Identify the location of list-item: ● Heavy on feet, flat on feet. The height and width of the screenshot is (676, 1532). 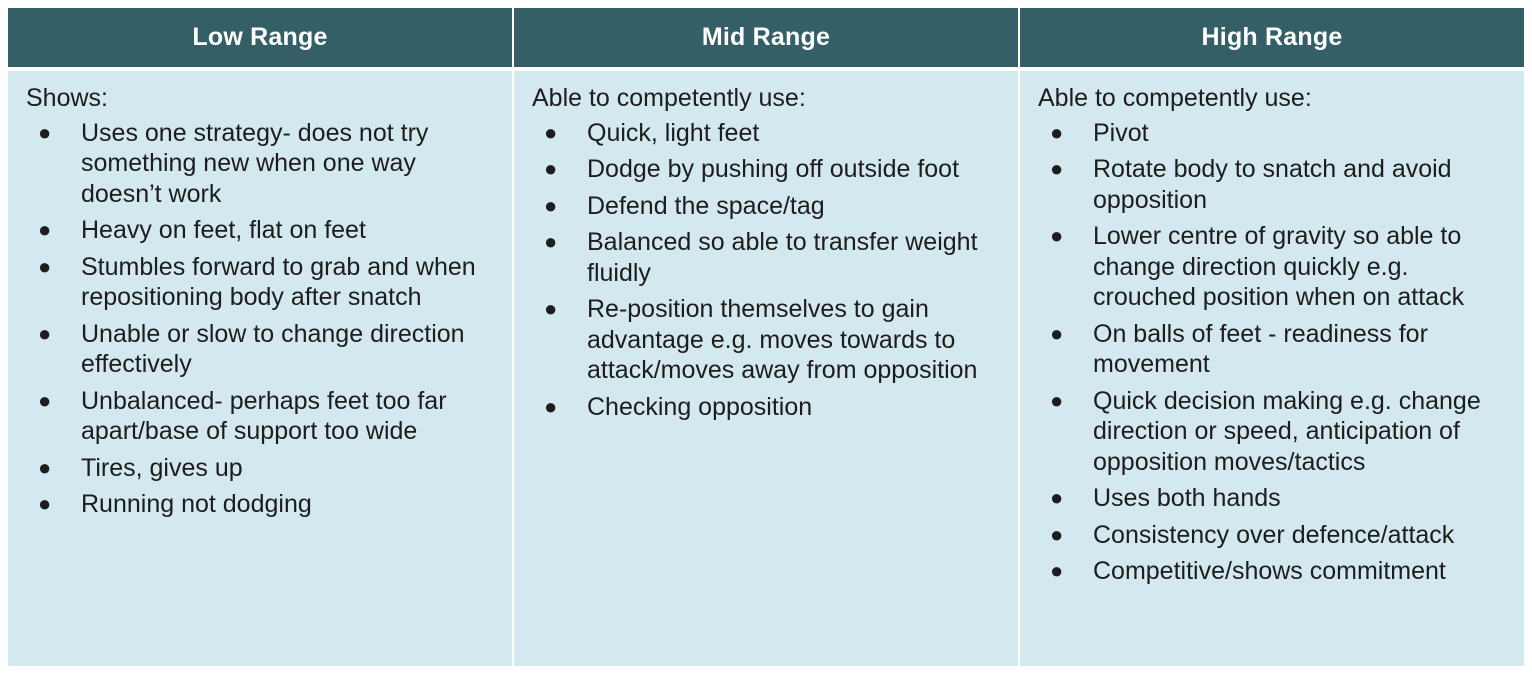
(262, 230).